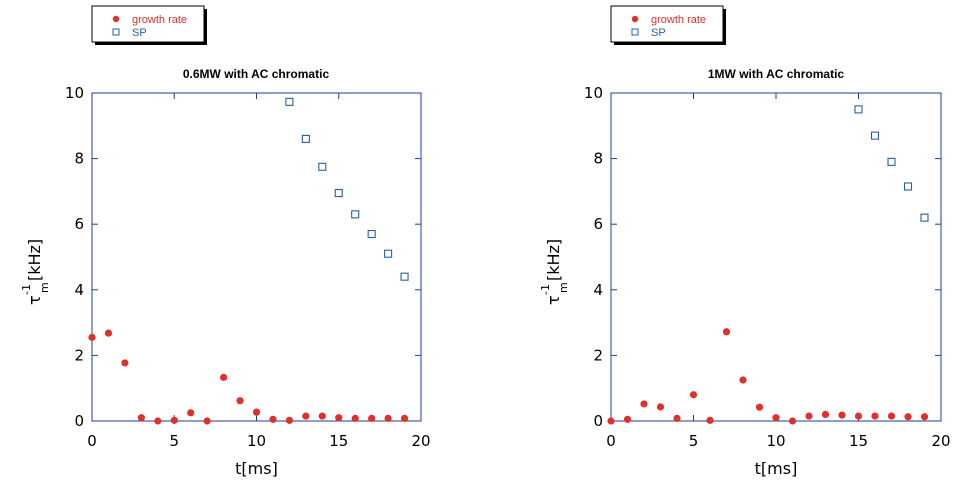 This screenshot has height=483, width=953. What do you see at coordinates (553, 260) in the screenshot?
I see `y-axis-label-unit: [kHz]` at bounding box center [553, 260].